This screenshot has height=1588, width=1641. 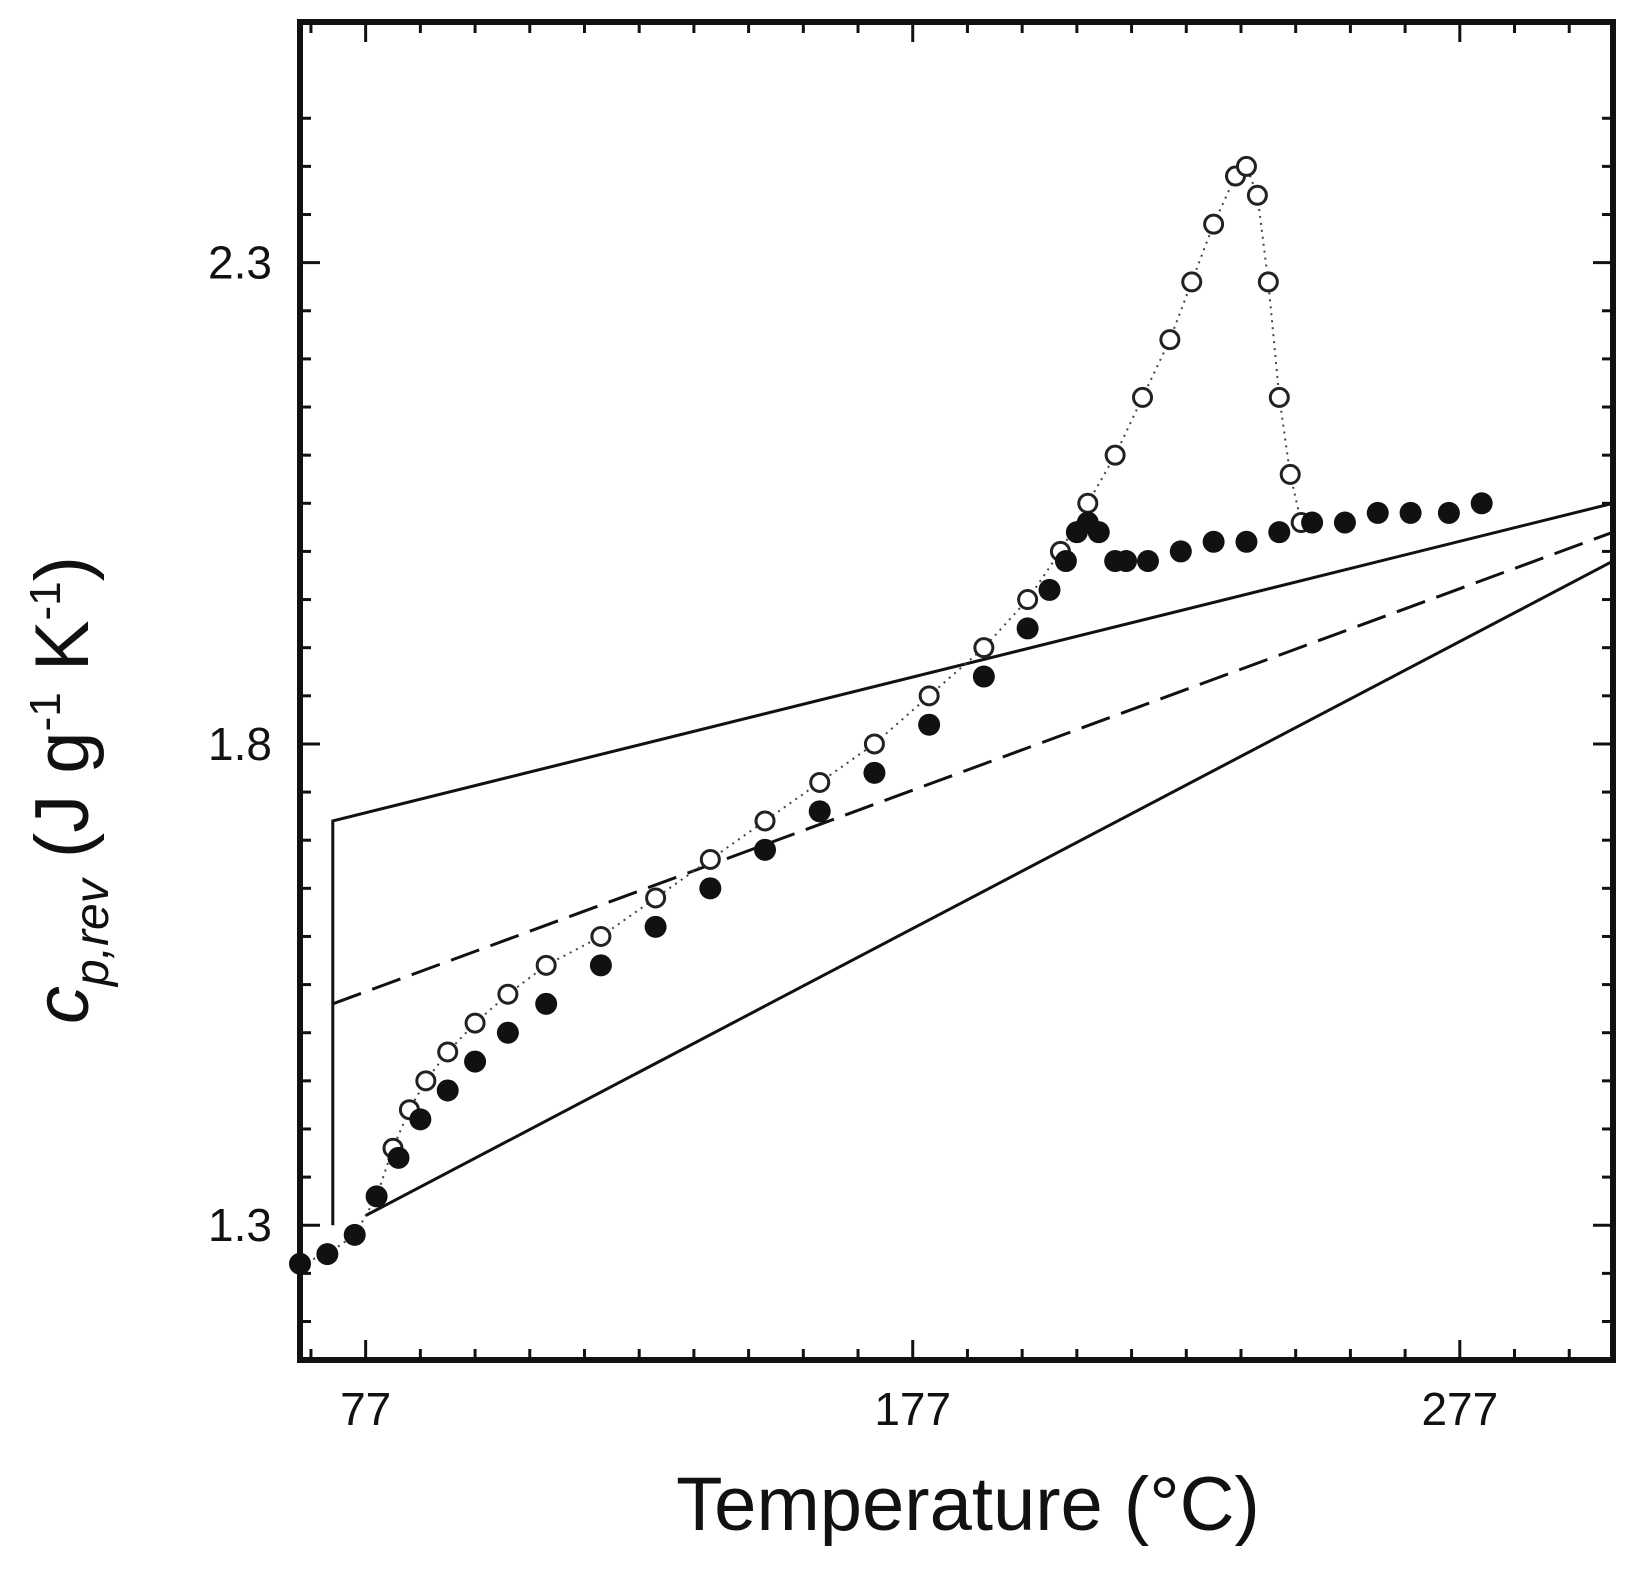 I want to click on x-axis-title: Temperature (°C), so click(x=968, y=1504).